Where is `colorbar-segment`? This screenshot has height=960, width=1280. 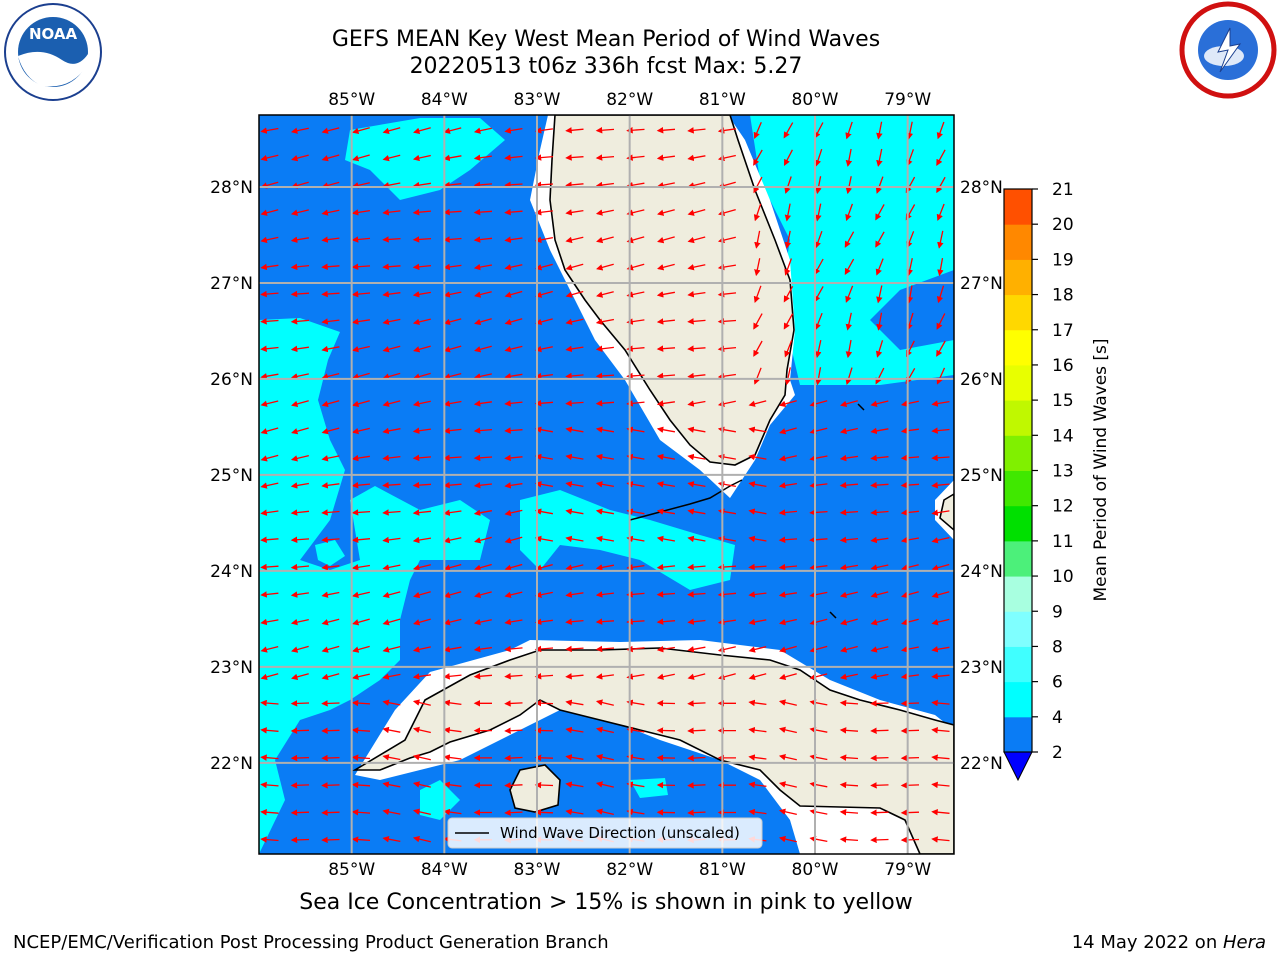 colorbar-segment is located at coordinates (1018, 242).